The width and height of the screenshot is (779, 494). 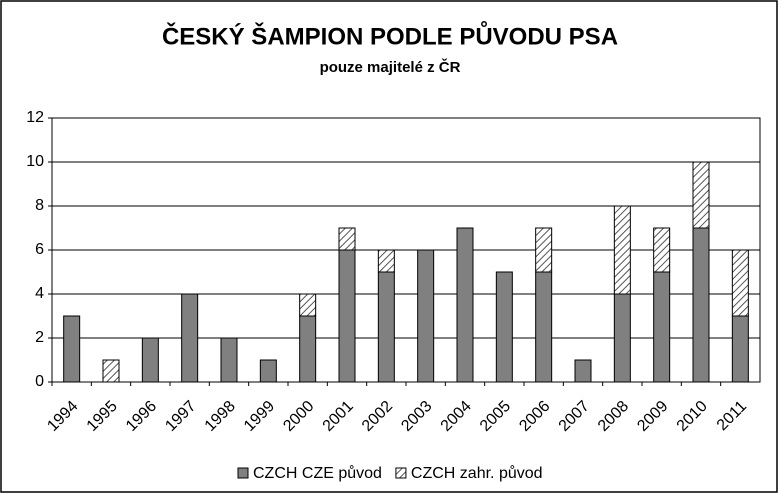 I want to click on y-tick-label: 12, so click(x=35, y=117).